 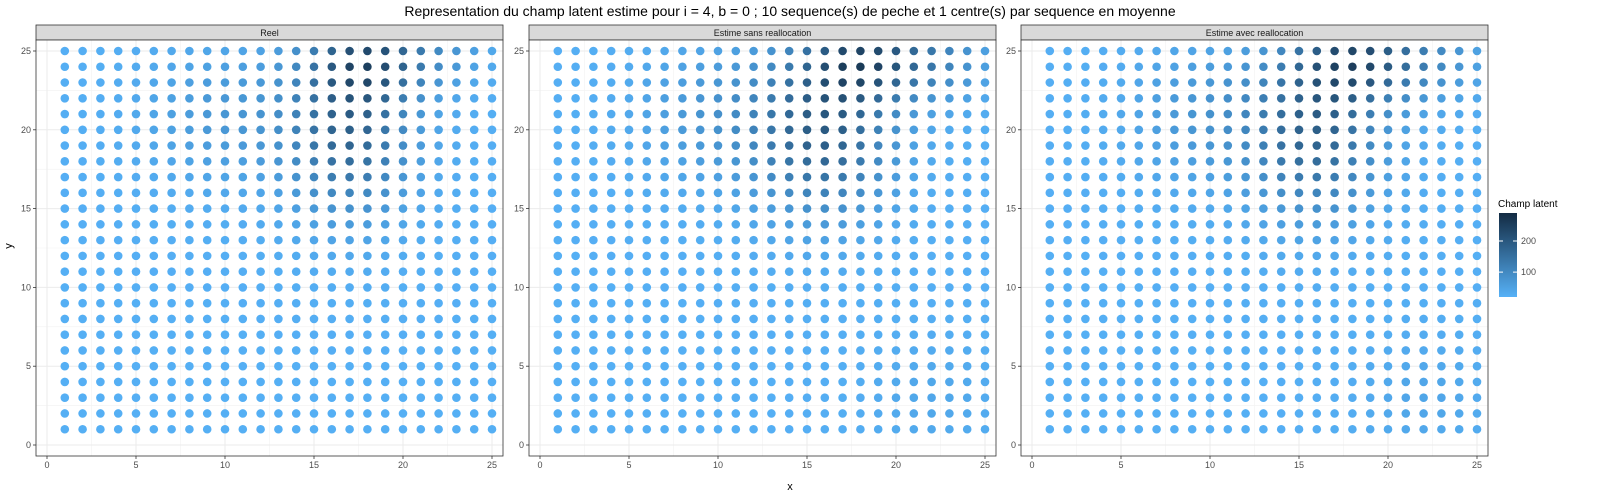 I want to click on y-tick-label: 0, so click(x=1013, y=445).